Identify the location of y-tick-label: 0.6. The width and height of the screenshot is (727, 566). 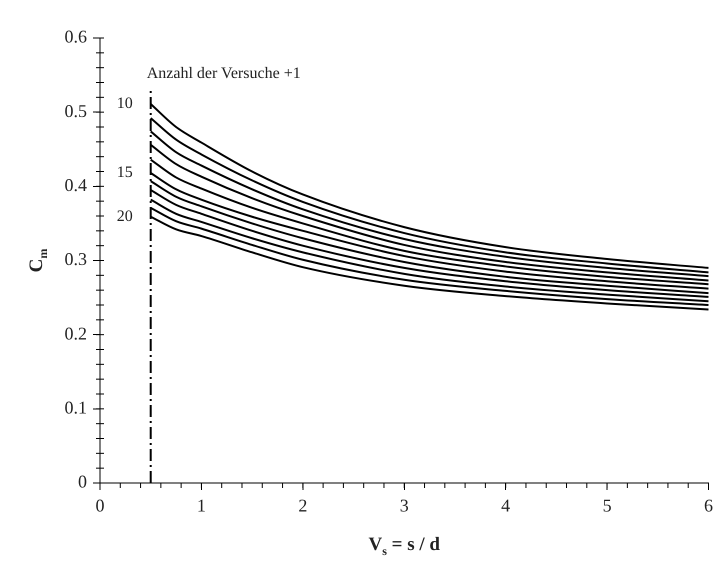
(75, 36).